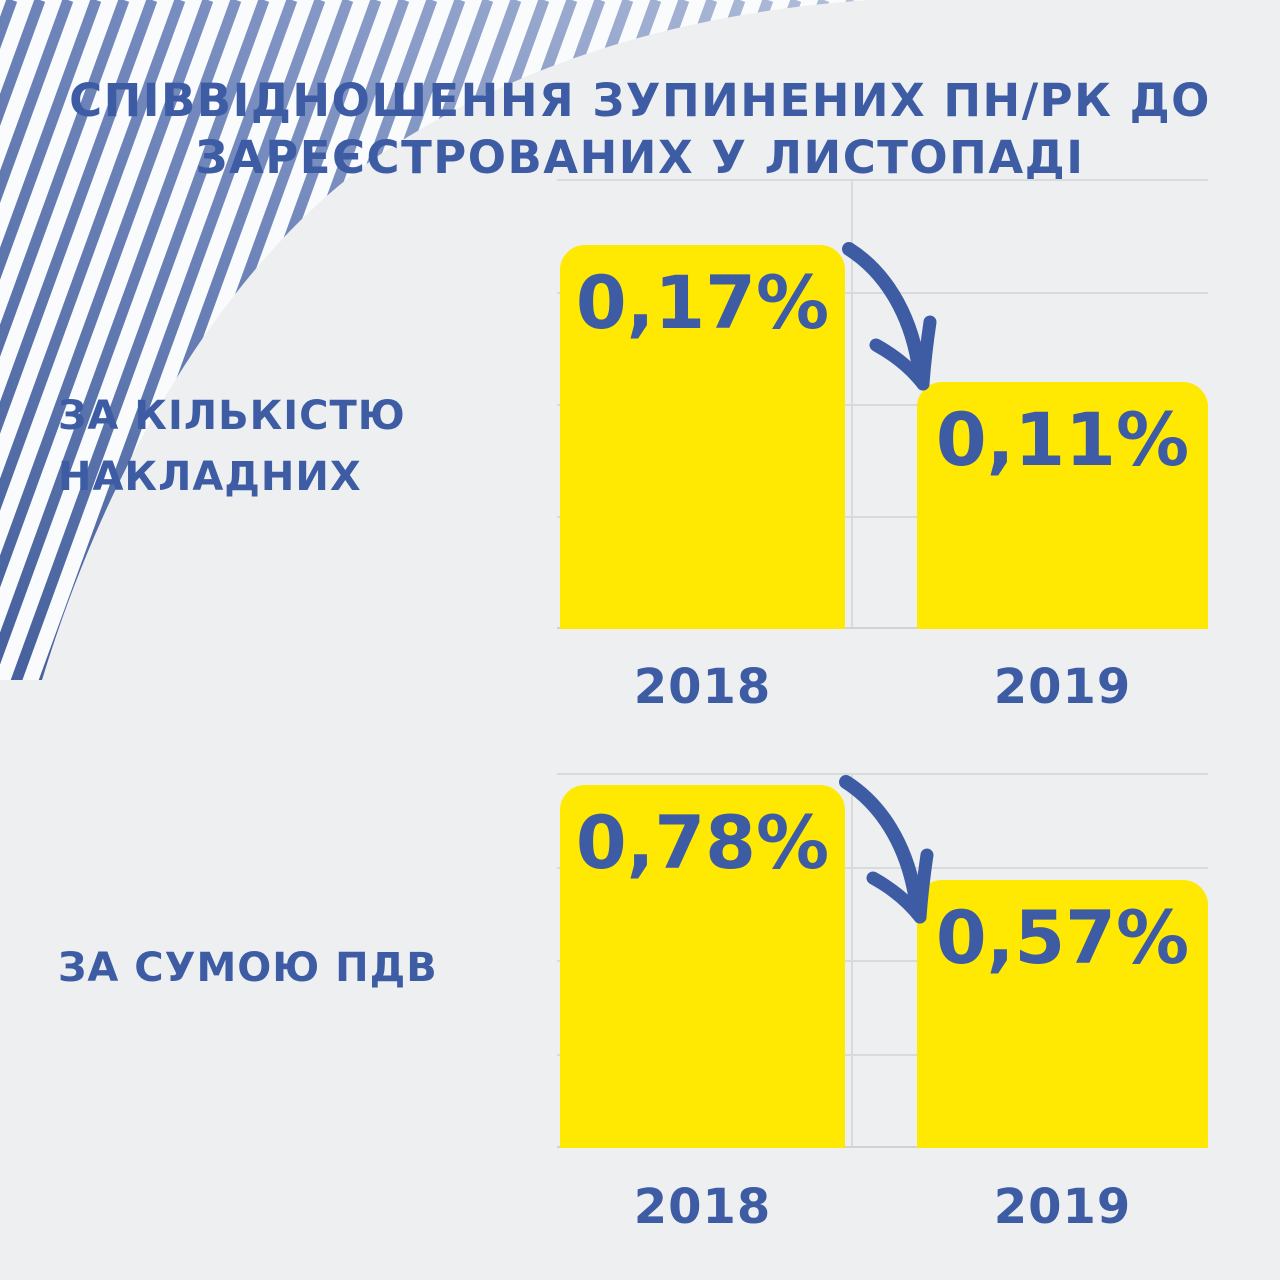 Image resolution: width=1280 pixels, height=1280 pixels. I want to click on bar-value-label: 0,11%, so click(1062, 440).